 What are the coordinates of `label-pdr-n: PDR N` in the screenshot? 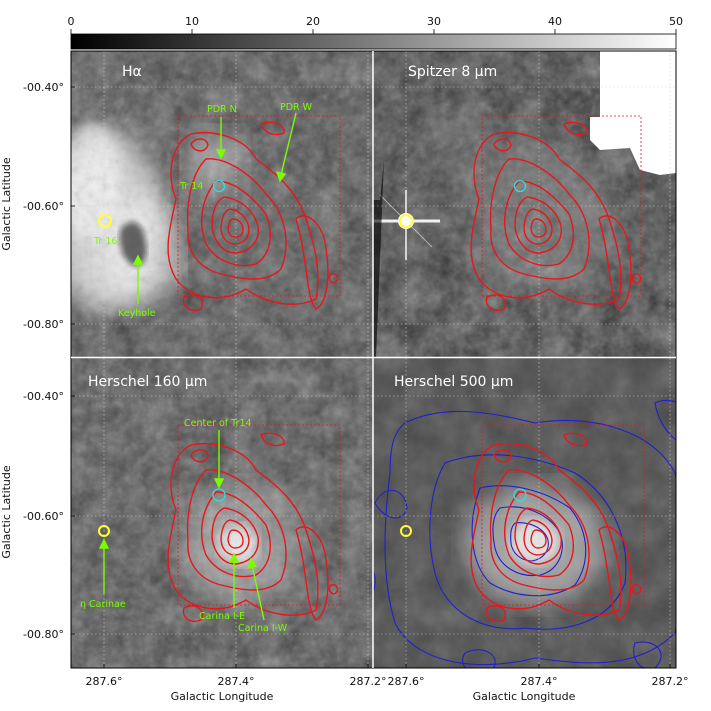 It's located at (222, 109).